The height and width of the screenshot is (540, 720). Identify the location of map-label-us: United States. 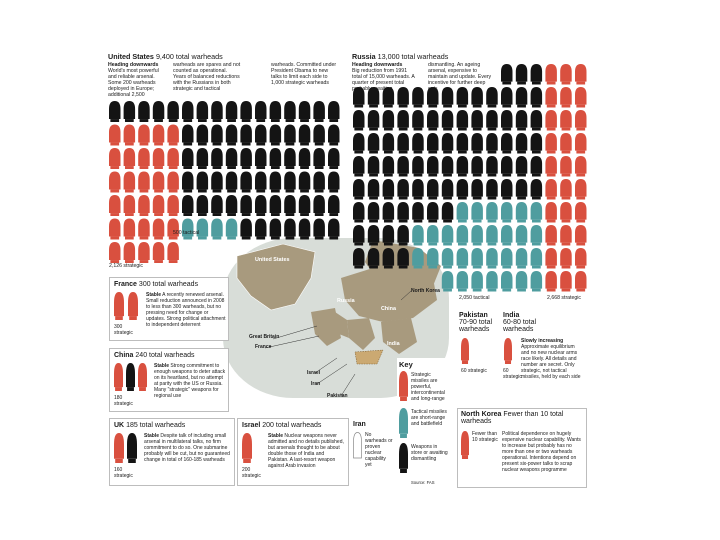
(272, 260).